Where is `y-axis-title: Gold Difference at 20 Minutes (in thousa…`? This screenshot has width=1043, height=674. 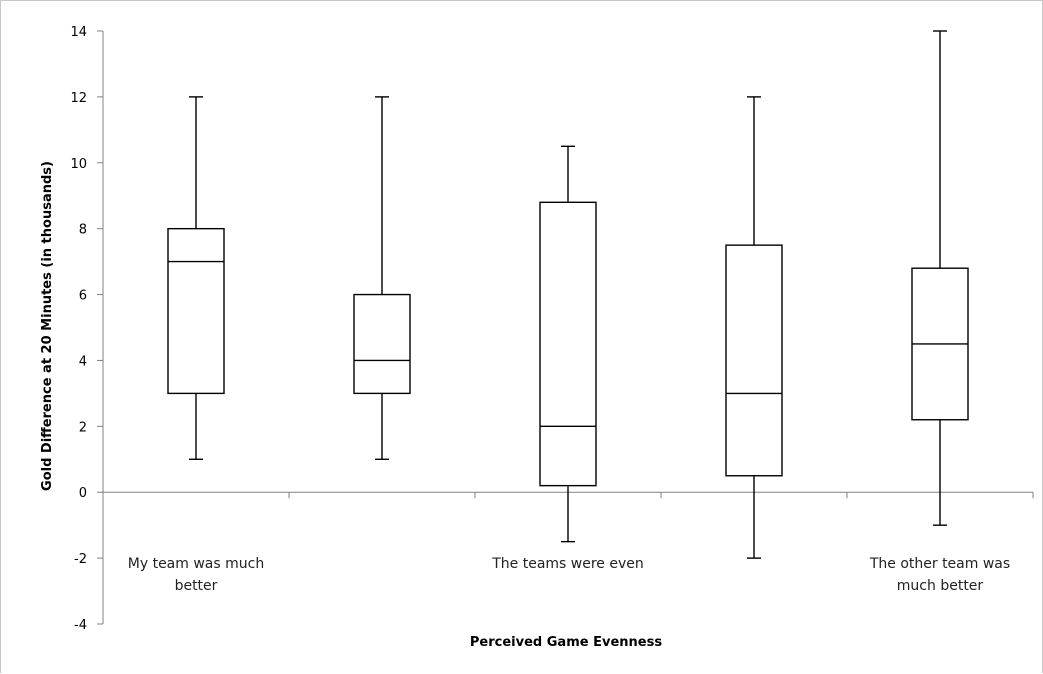 y-axis-title: Gold Difference at 20 Minutes (in thousa… is located at coordinates (47, 326).